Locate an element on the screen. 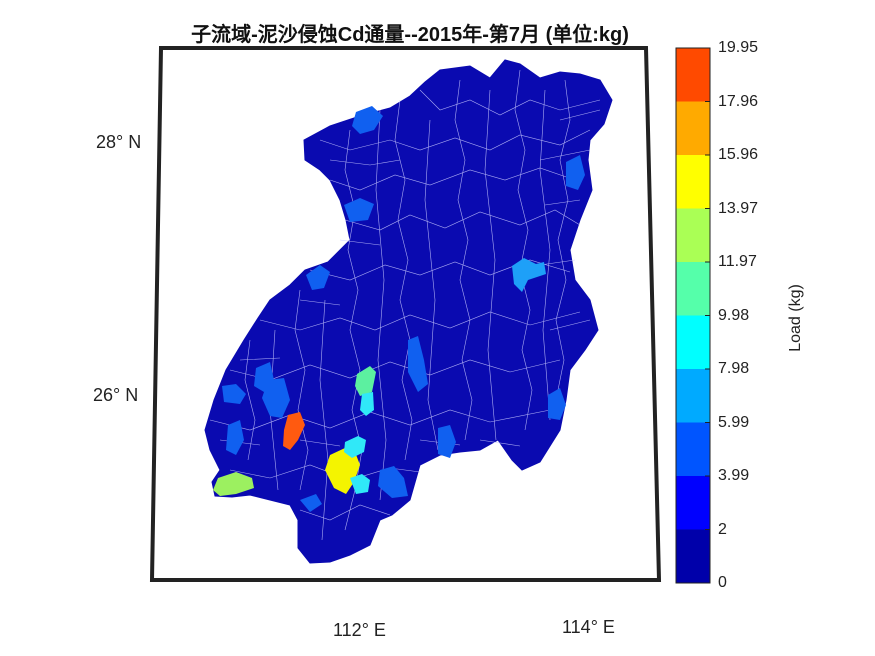 Image resolution: width=875 pixels, height=656 pixels. subbasin-blue-b is located at coordinates (367, 120).